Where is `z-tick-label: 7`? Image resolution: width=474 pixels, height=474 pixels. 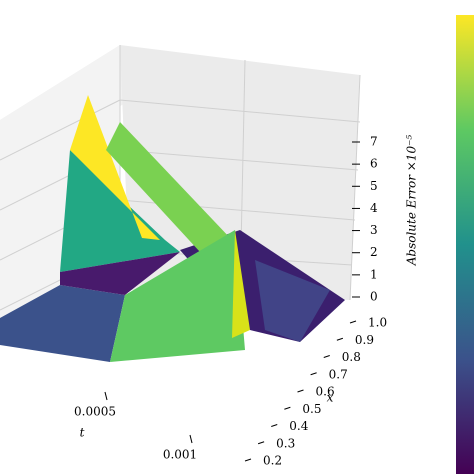
z-tick-label: 7 is located at coordinates (374, 142).